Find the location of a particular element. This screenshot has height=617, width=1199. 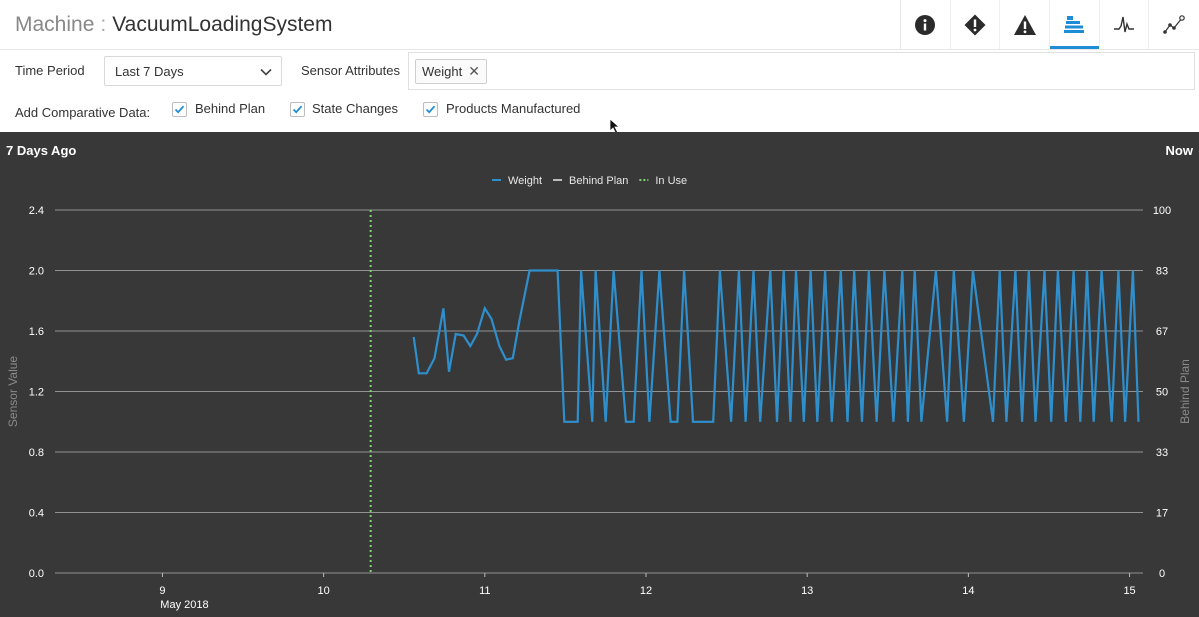

remove-chip-icon: ✕ is located at coordinates (474, 71).